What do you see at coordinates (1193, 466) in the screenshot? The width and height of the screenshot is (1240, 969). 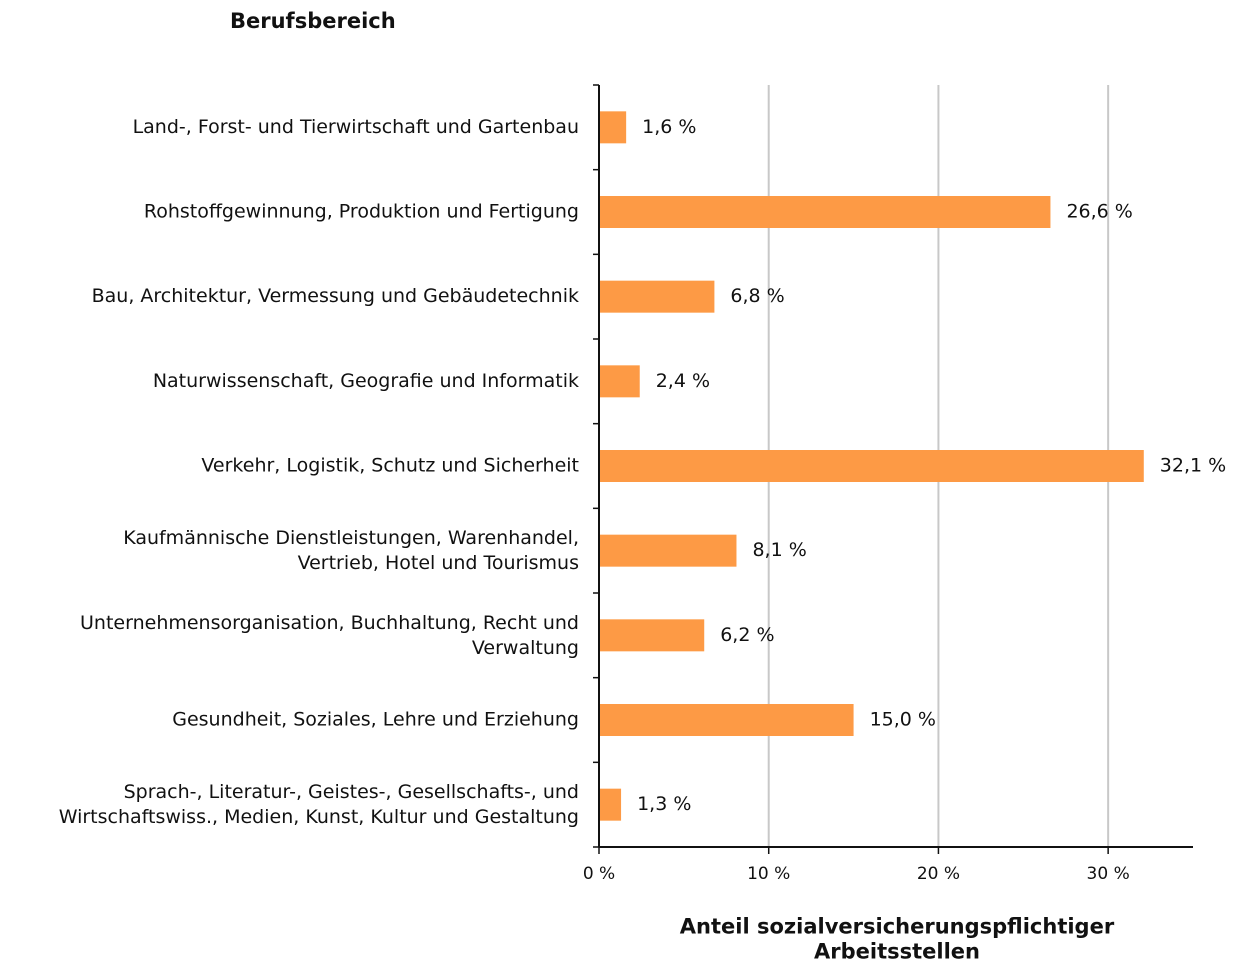 I see `value-label: 32,1 %` at bounding box center [1193, 466].